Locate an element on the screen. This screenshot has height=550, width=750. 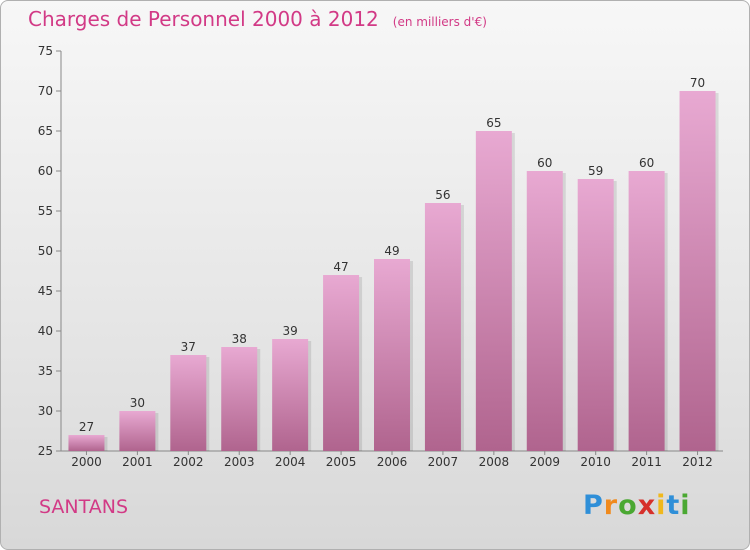
proxiti-logo: Proxiti is located at coordinates (637, 505).